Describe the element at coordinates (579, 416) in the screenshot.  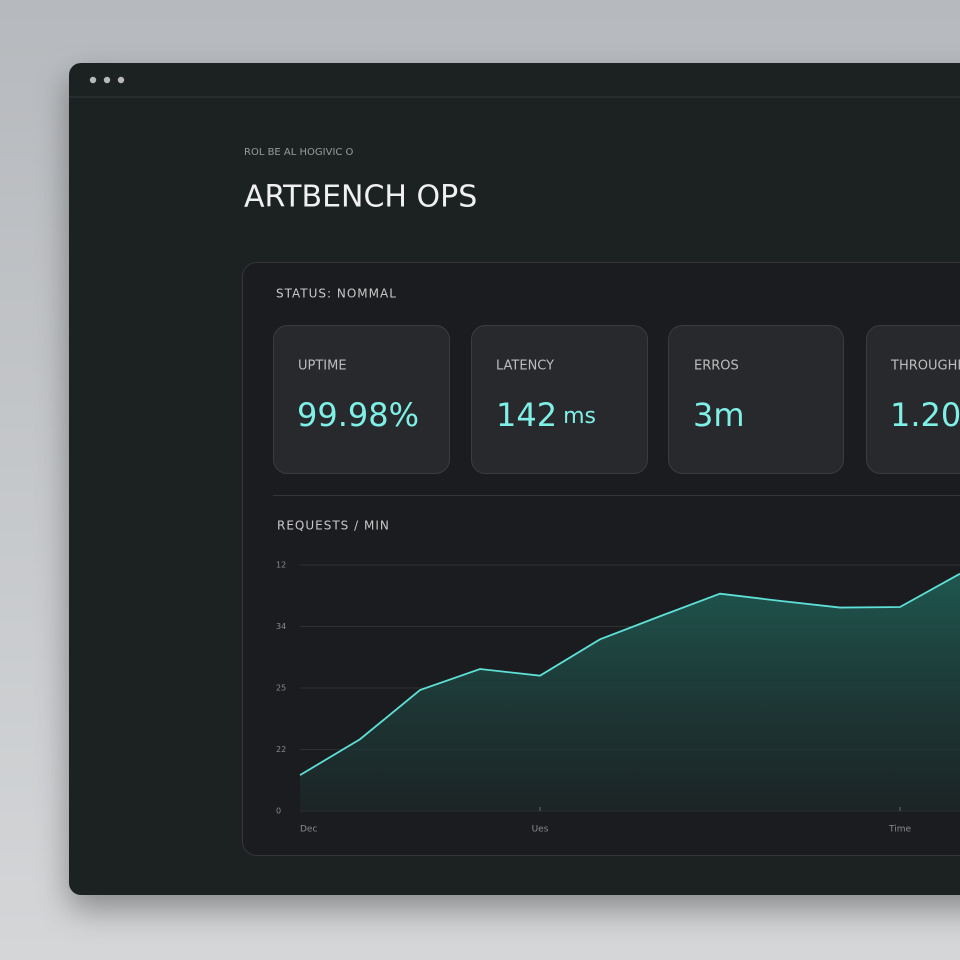
I see `card-value-unit: ms` at that location.